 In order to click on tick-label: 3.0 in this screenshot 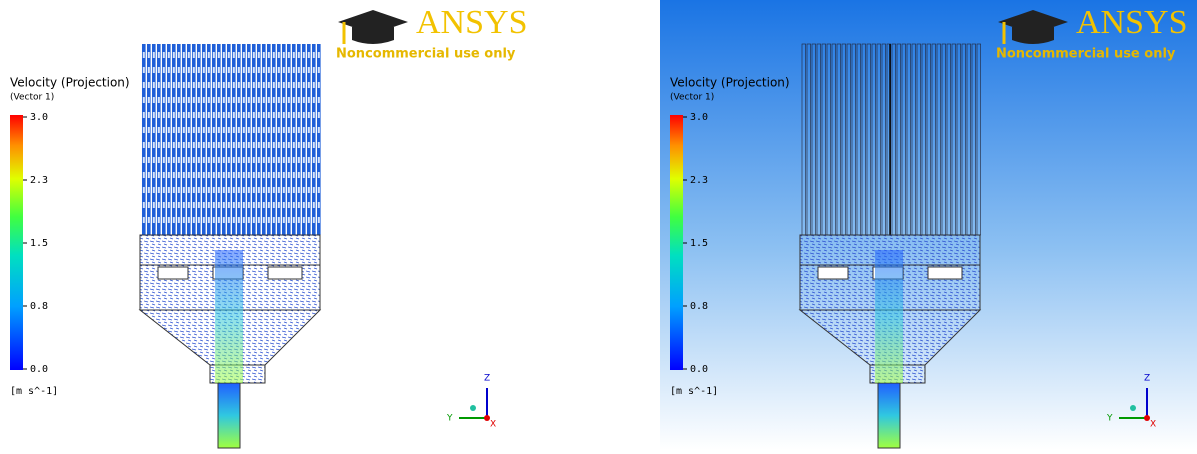, I will do `click(39, 117)`.